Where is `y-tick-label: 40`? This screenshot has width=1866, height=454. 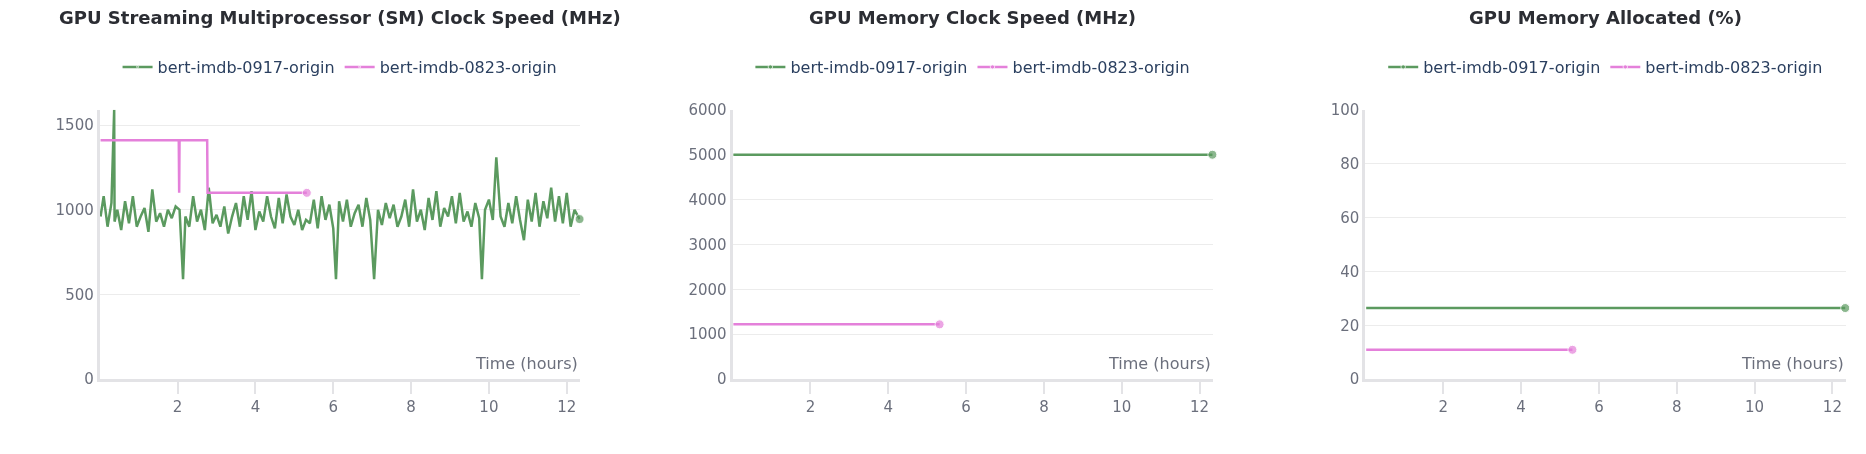 y-tick-label: 40 is located at coordinates (1350, 271).